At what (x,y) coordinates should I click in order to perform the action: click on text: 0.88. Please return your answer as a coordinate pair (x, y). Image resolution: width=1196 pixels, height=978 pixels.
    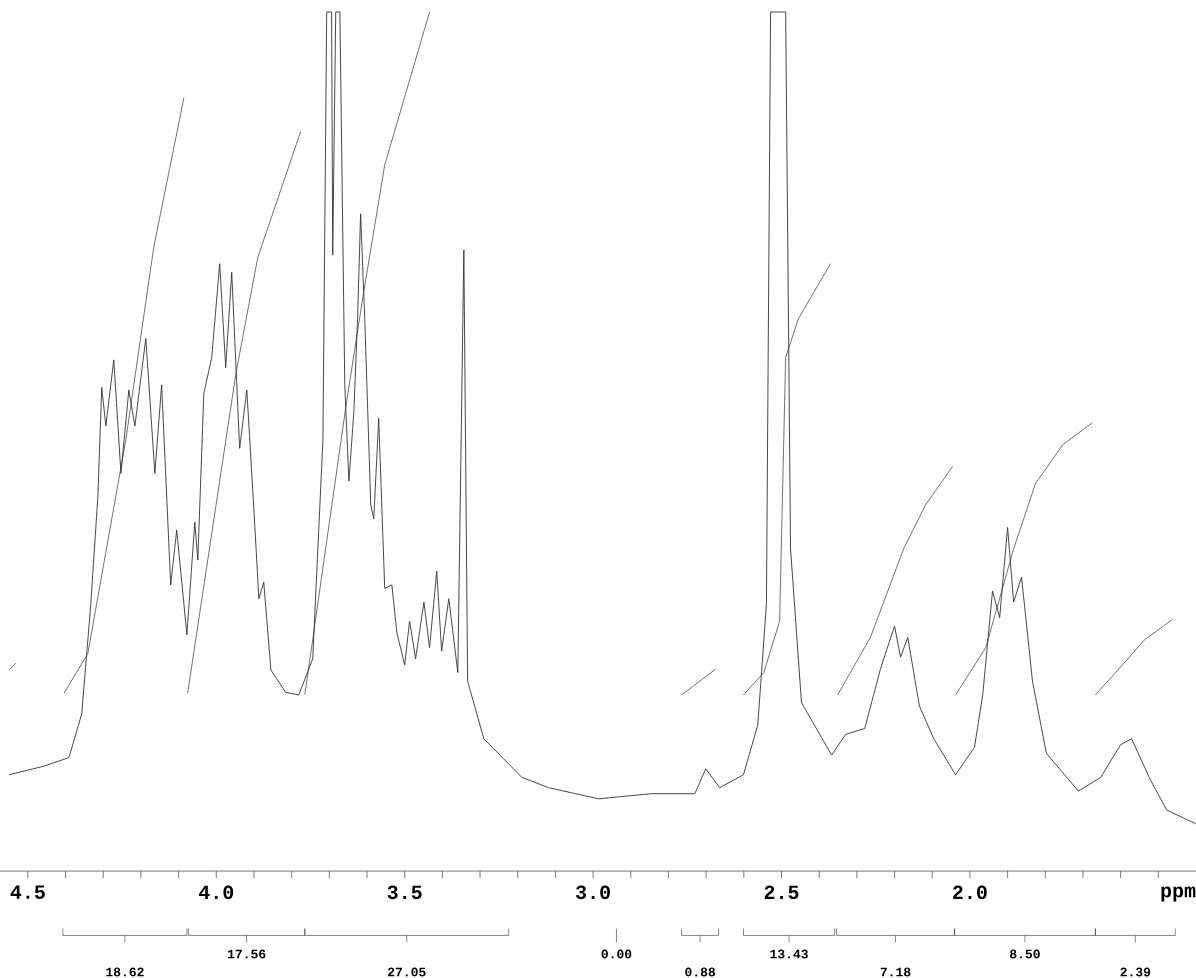
    Looking at the image, I should click on (700, 972).